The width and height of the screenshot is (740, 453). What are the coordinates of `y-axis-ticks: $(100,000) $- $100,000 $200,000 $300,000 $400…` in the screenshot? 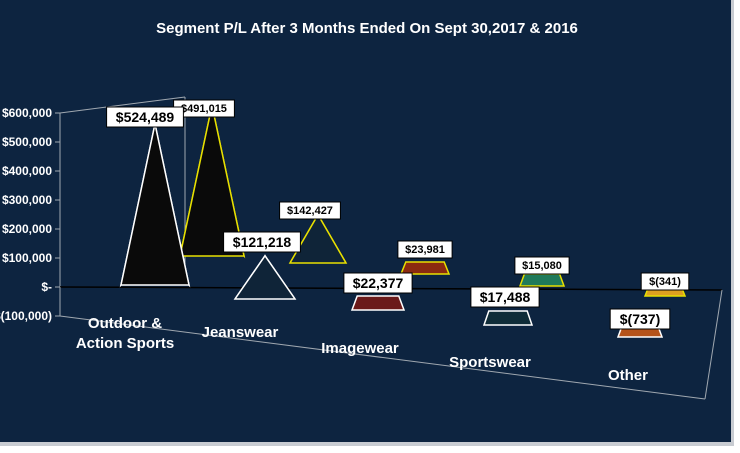 It's located at (30, 214).